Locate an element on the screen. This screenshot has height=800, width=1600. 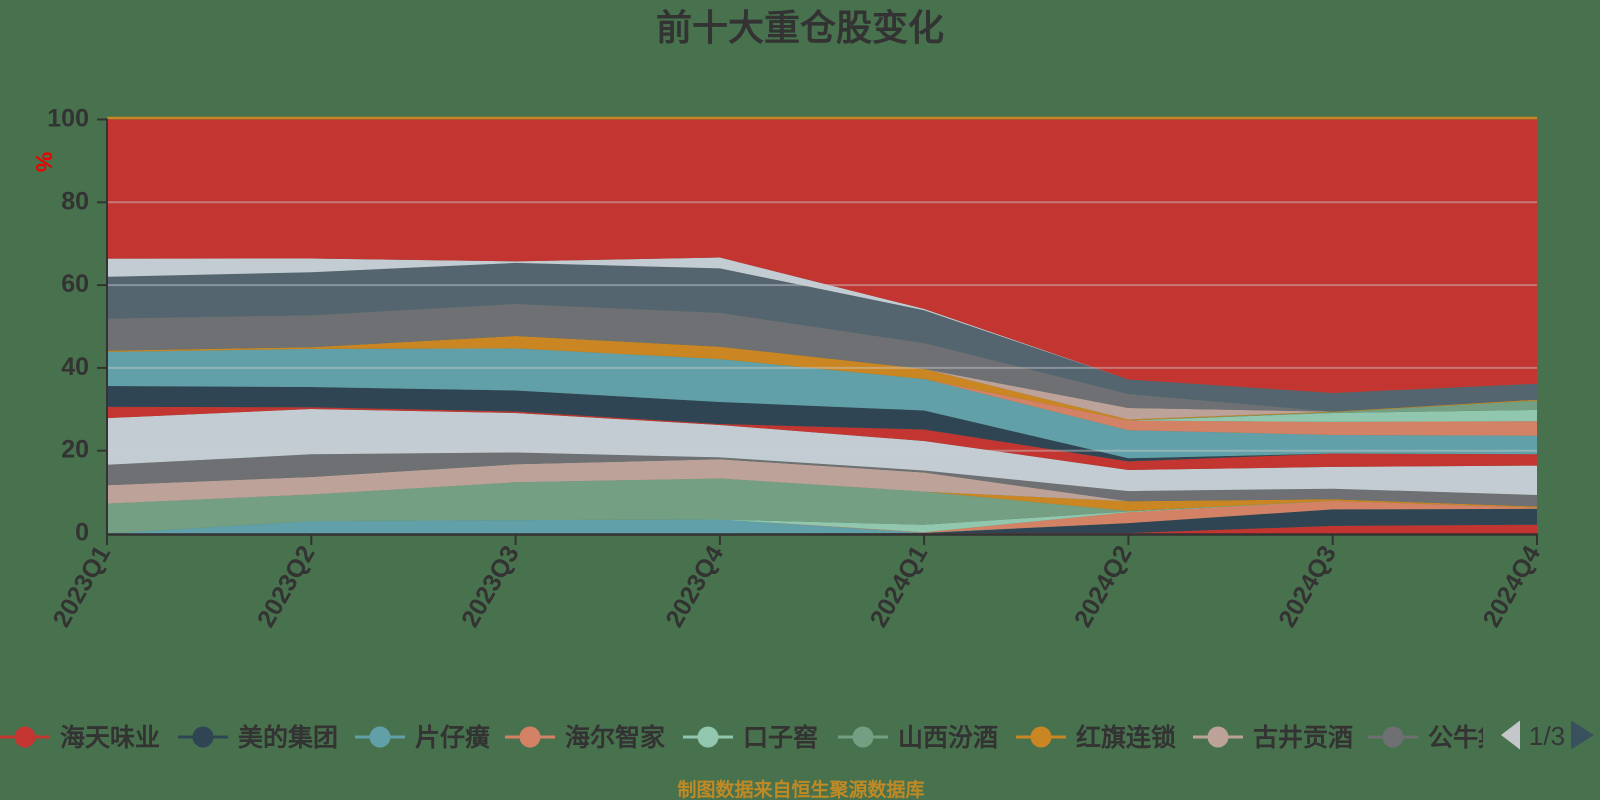
svg-text: 山西汾酒 is located at coordinates (948, 738).